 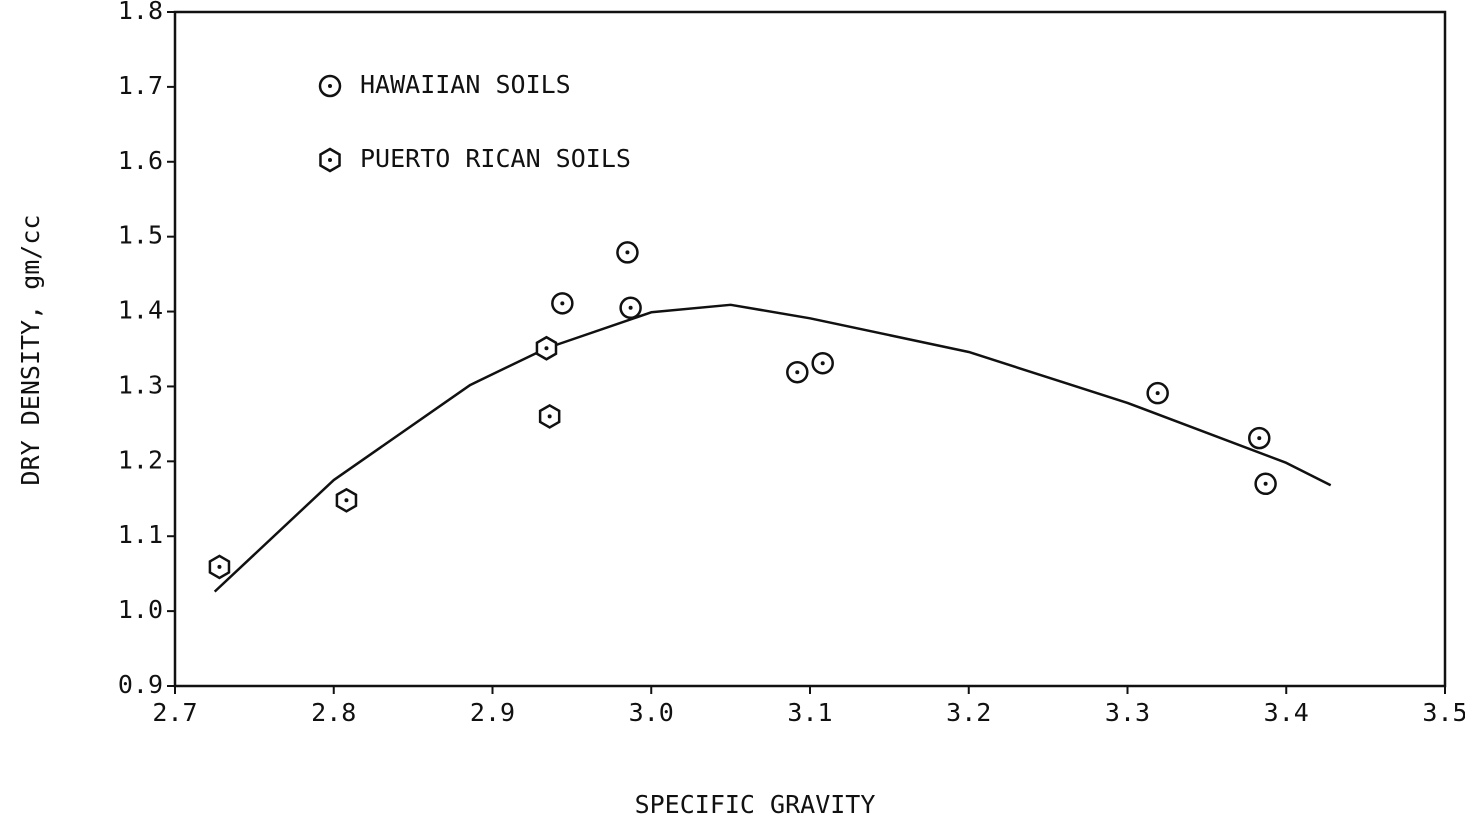 I want to click on y-tick-label: 1.2, so click(x=140, y=459).